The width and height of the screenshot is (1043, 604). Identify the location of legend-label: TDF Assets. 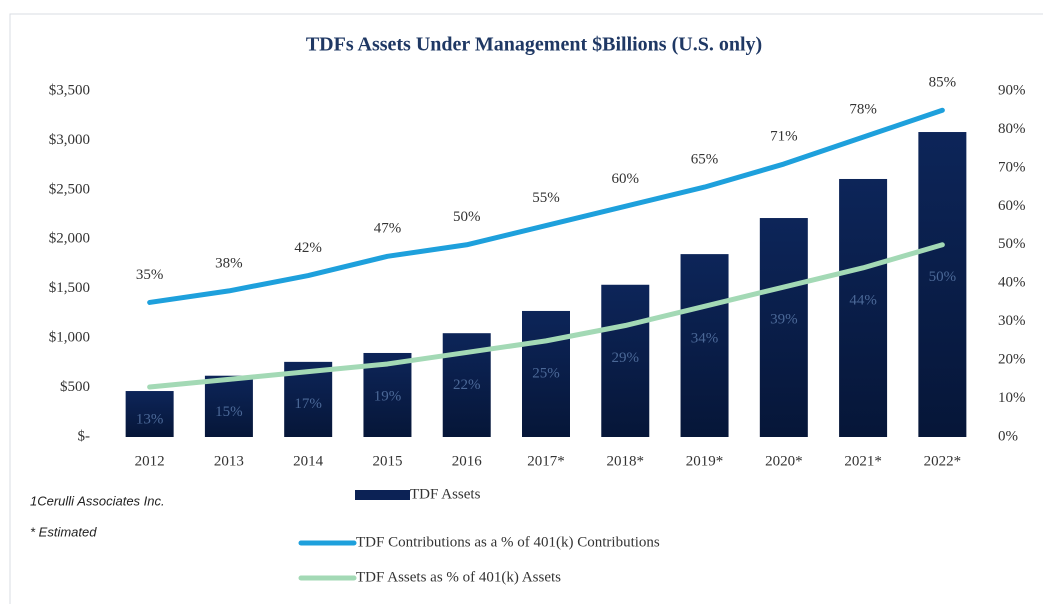
(445, 494).